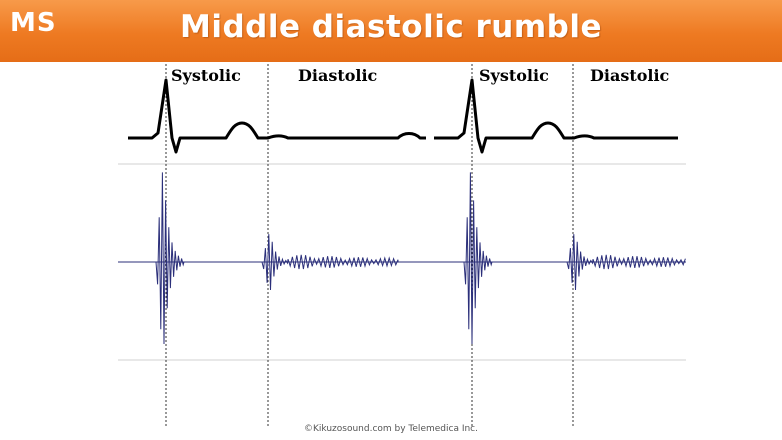 The width and height of the screenshot is (782, 440). I want to click on diastolic-label-1: Diastolic, so click(338, 75).